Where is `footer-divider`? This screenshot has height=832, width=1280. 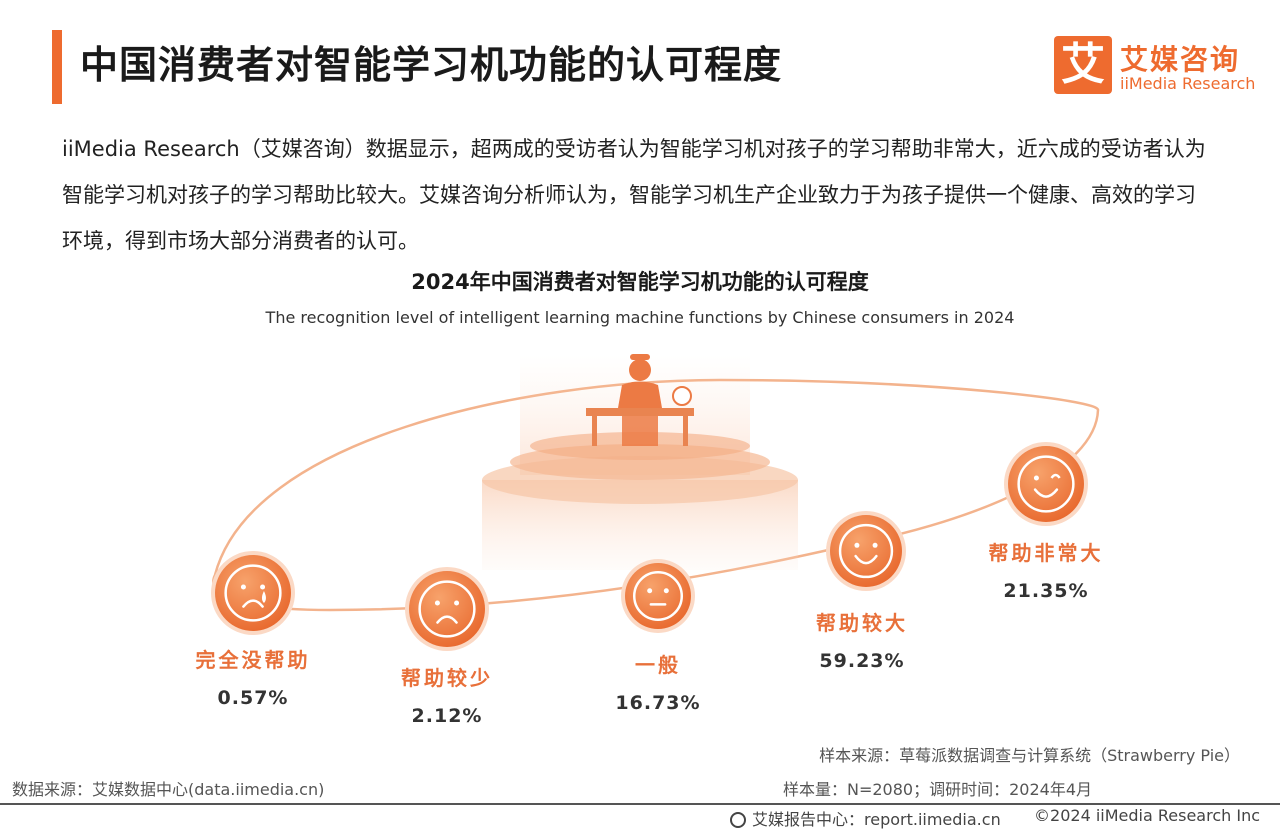
footer-divider is located at coordinates (640, 804).